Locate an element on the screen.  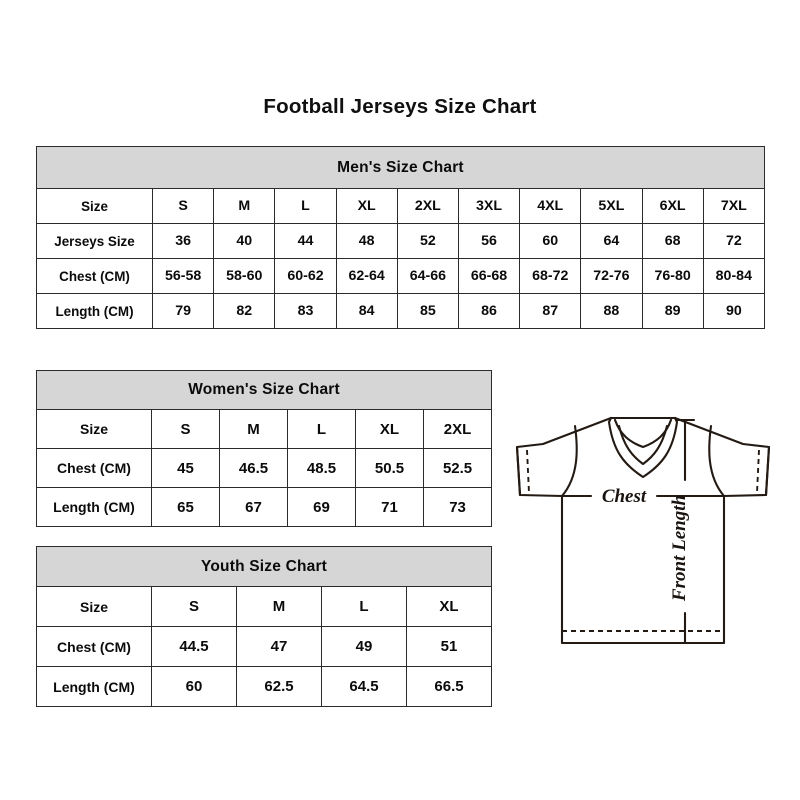
mens-row-label-length: Length (CM) is located at coordinates (94, 311).